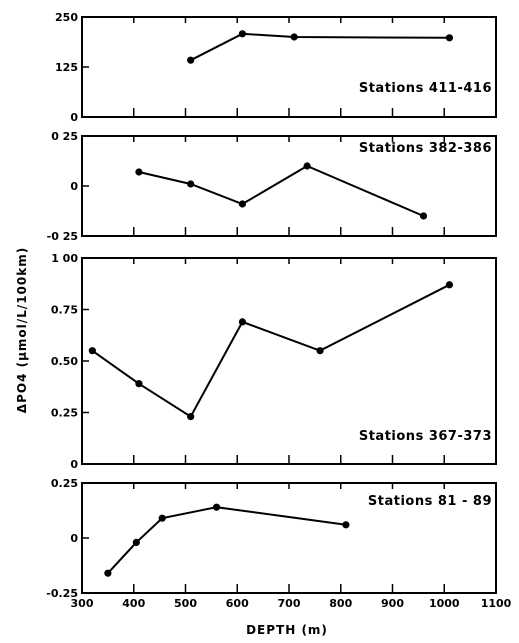  What do you see at coordinates (66, 67) in the screenshot?
I see `y-tick-label: 125` at bounding box center [66, 67].